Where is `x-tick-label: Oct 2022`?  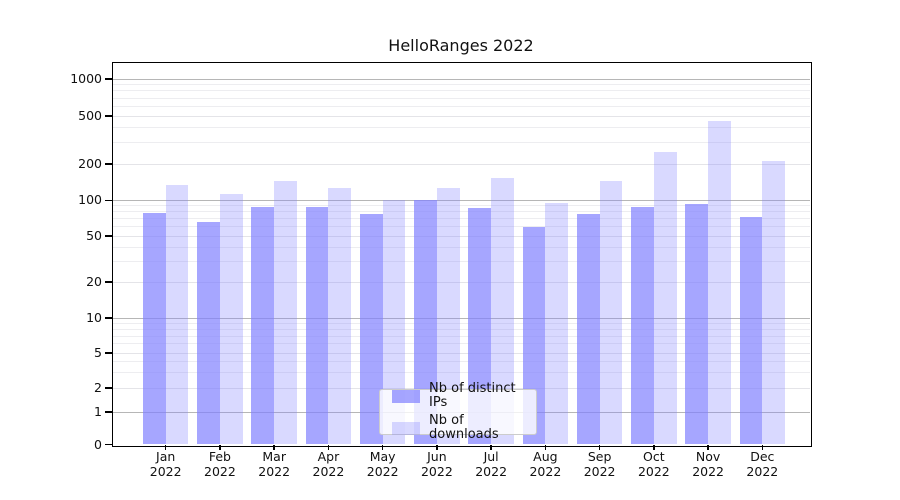
x-tick-label: Oct 2022 is located at coordinates (653, 463).